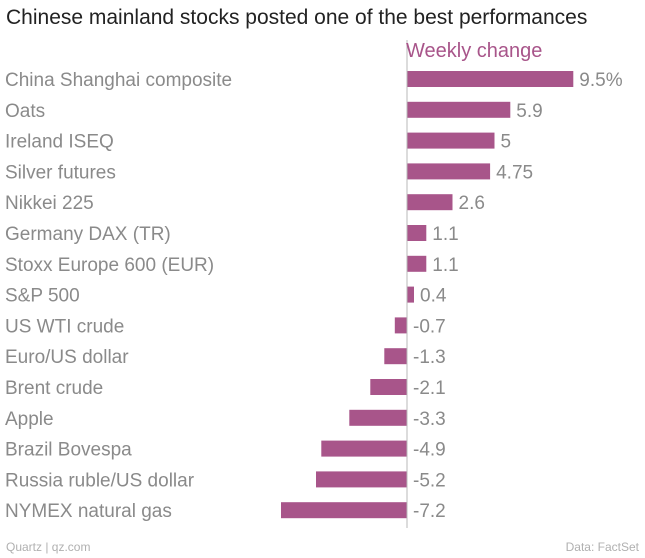  I want to click on value-label: 2.6, so click(472, 203).